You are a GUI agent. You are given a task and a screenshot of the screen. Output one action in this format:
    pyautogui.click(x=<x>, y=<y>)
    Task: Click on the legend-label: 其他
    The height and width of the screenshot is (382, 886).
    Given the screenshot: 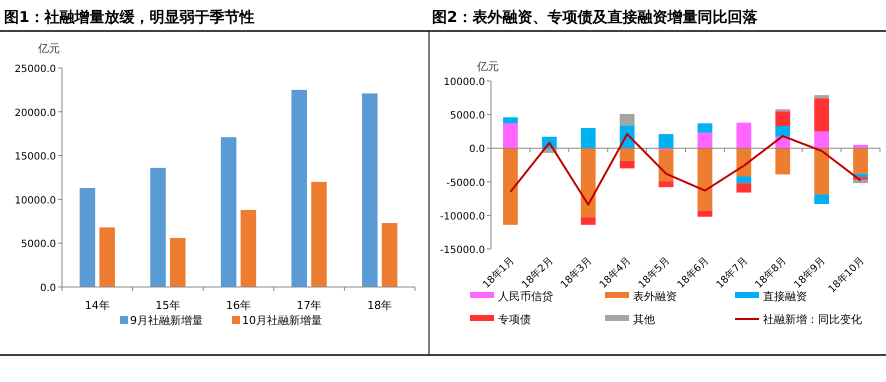 What is the action you would take?
    pyautogui.click(x=644, y=319)
    